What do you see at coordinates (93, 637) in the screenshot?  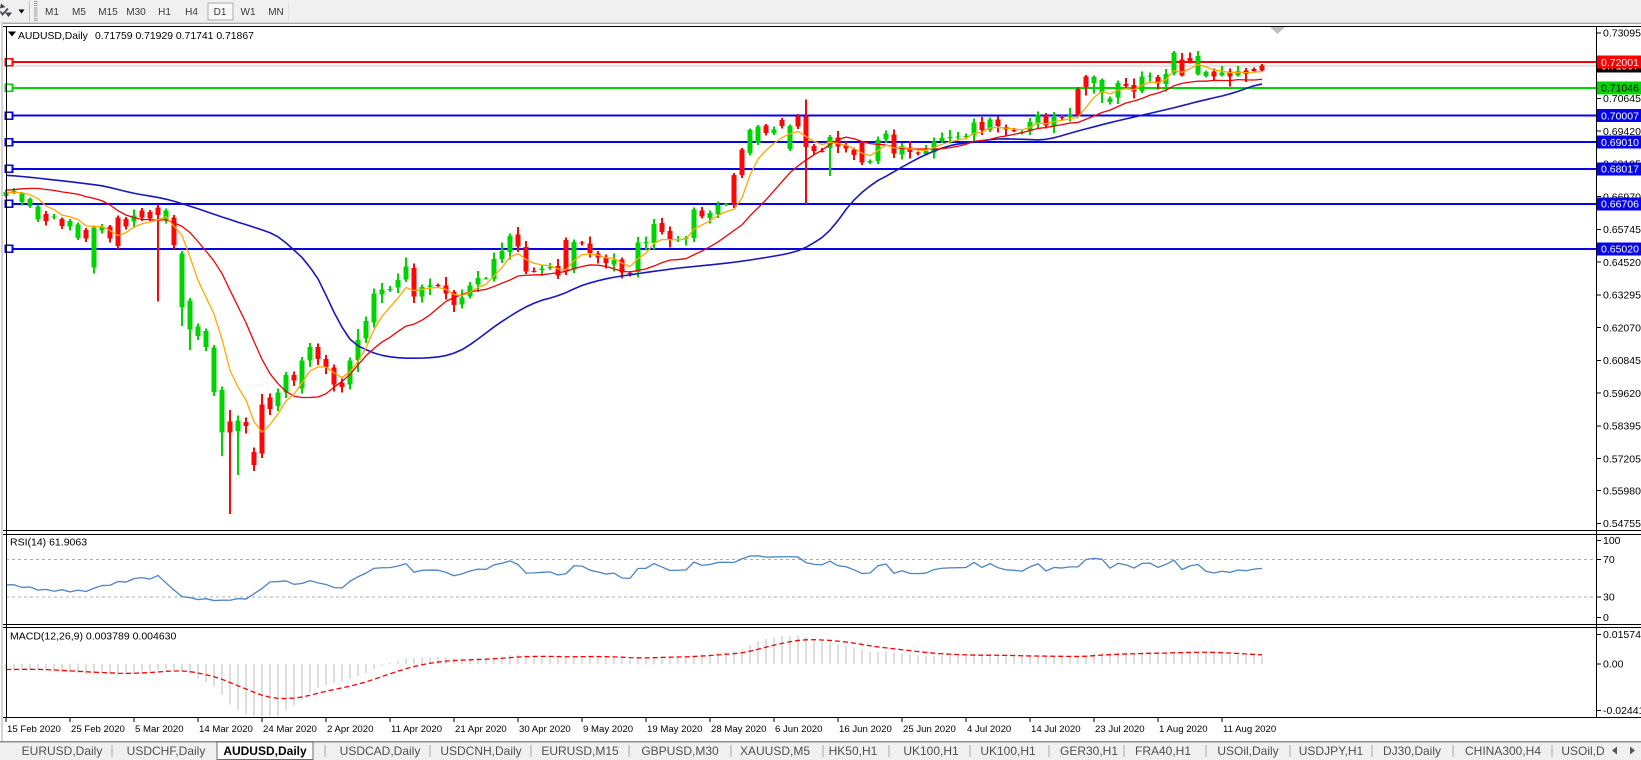 I see `svg-text:MACD(12,26,9) 0.003789 0.00463: MACD(12,26,9) 0.003789 0.004630` at bounding box center [93, 637].